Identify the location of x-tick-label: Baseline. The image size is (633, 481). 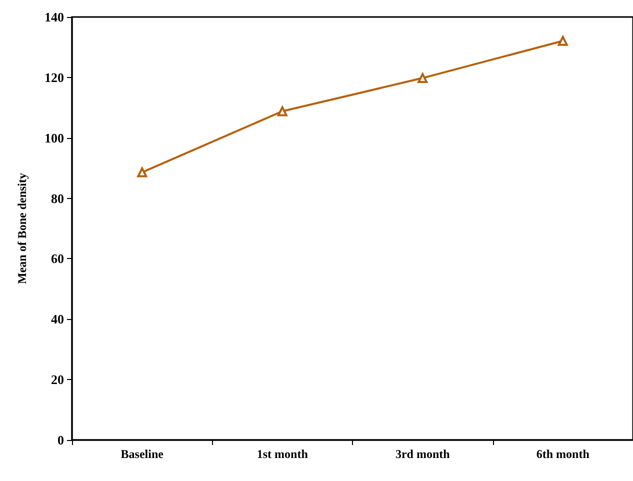
(142, 454).